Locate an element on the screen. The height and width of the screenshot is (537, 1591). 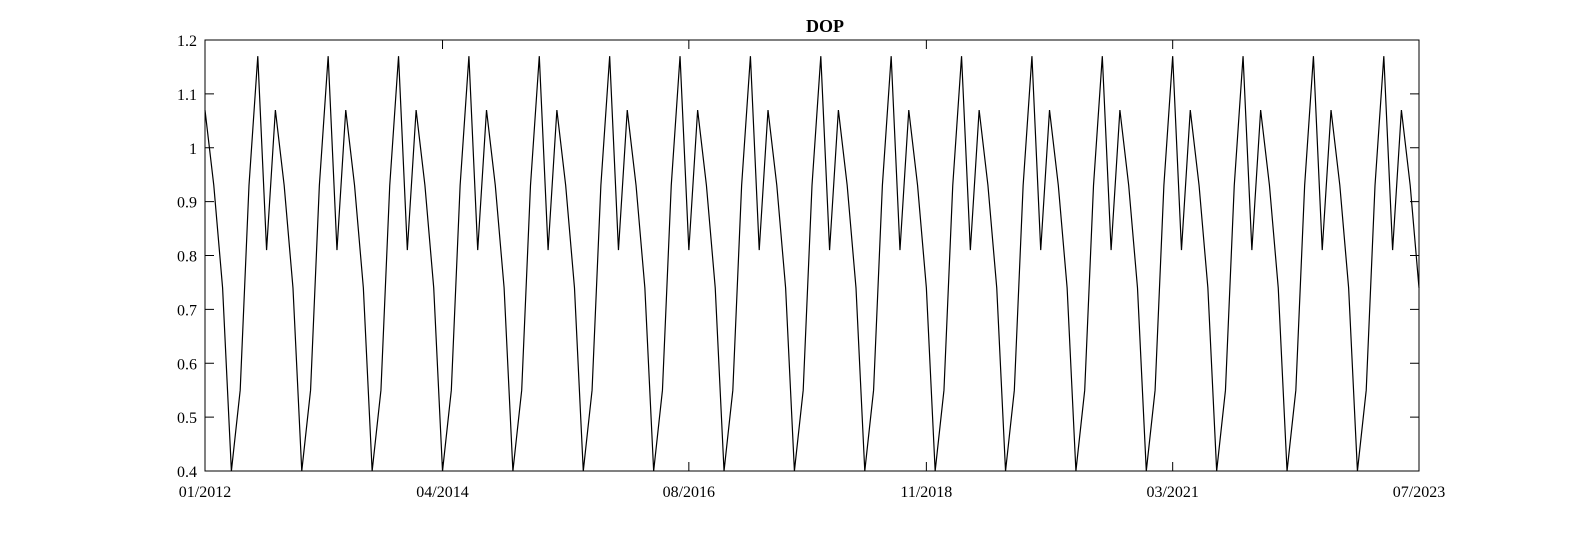
y-tick-label: 0.9 is located at coordinates (187, 203).